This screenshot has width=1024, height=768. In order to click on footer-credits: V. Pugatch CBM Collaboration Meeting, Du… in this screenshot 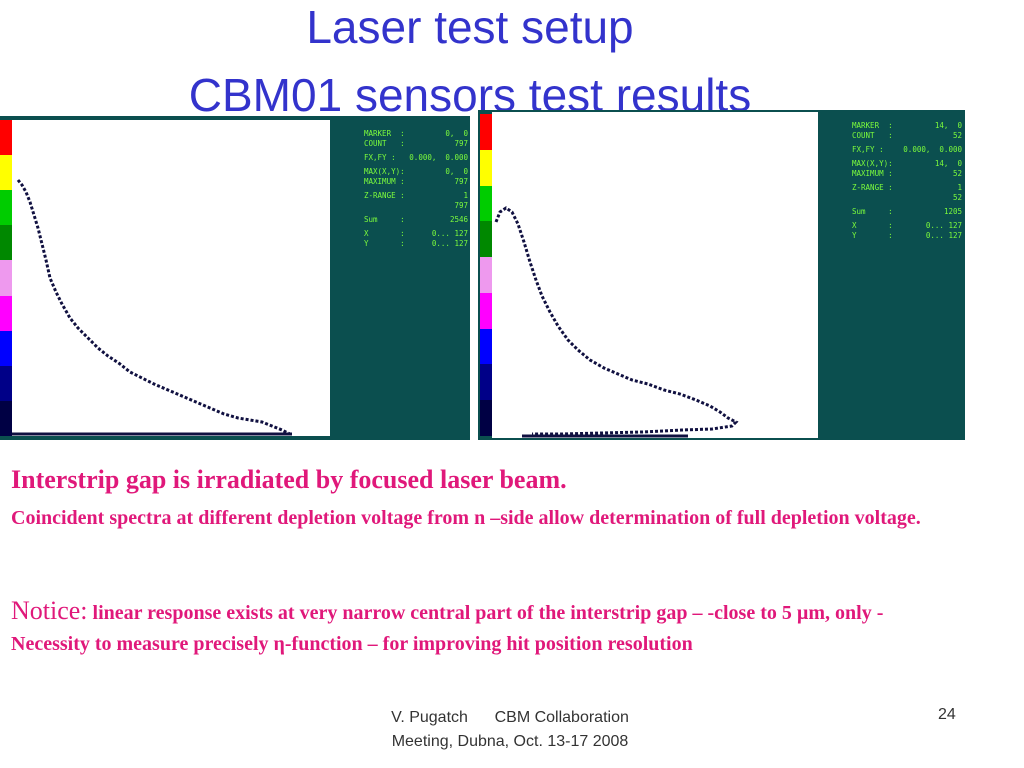, I will do `click(510, 730)`.